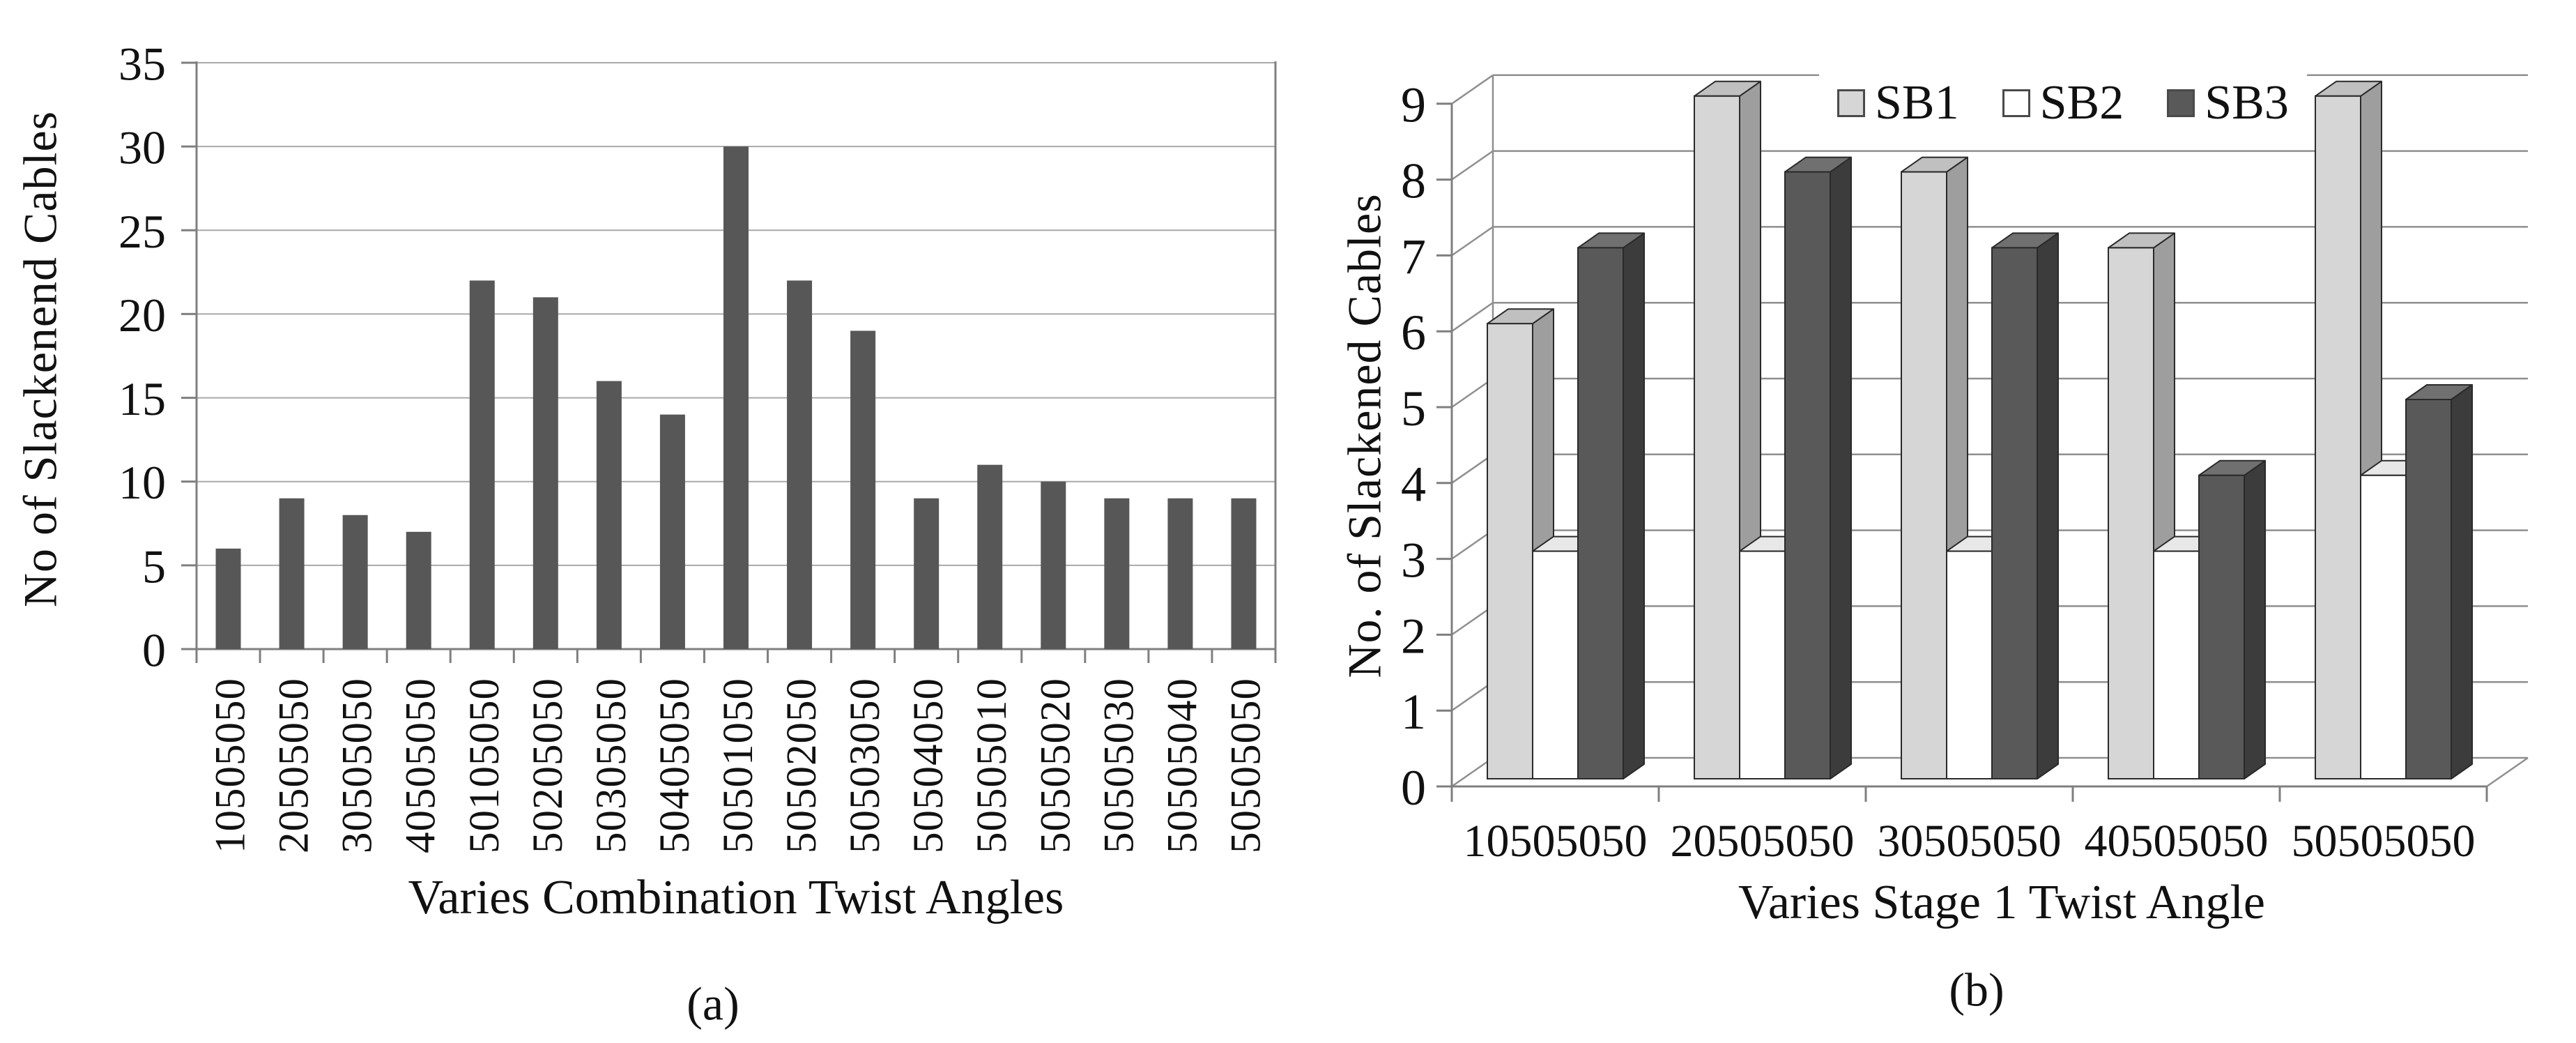 The image size is (2576, 1043). I want to click on y-tick-label: 7, so click(1413, 256).